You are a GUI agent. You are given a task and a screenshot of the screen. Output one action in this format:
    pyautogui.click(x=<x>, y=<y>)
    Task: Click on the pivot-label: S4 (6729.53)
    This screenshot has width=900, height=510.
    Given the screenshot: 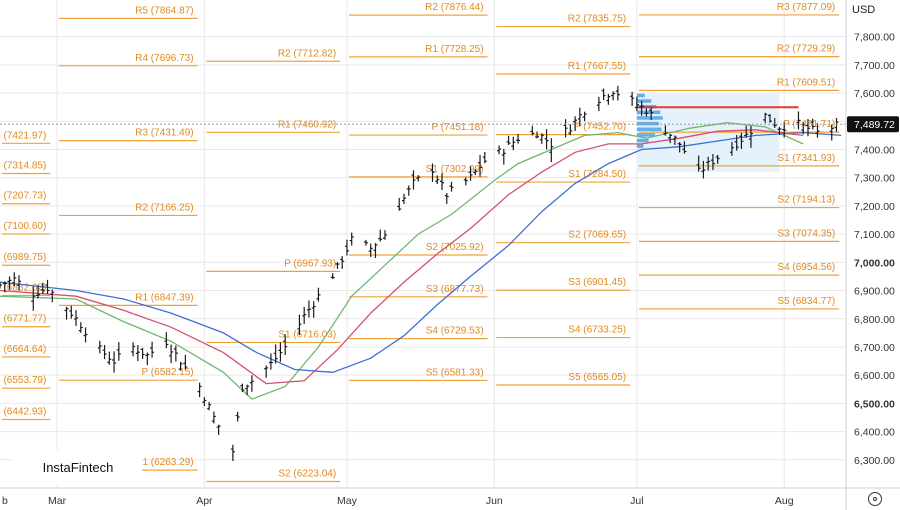 What is the action you would take?
    pyautogui.click(x=455, y=331)
    